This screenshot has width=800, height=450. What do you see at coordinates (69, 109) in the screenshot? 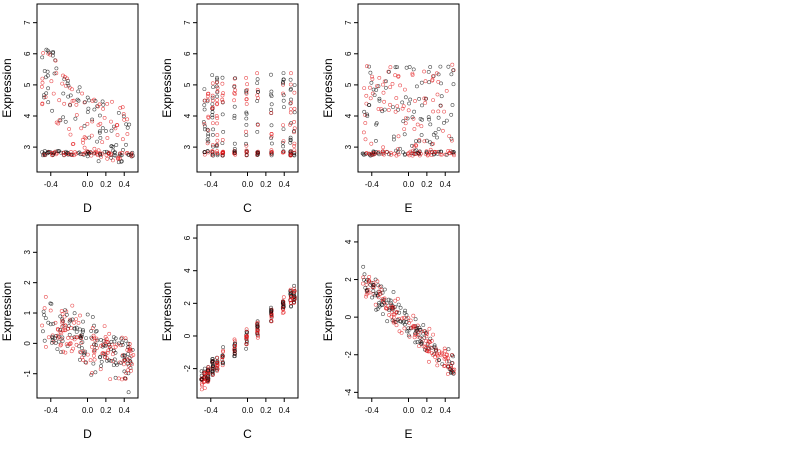
I see `panel-1: -0.4 0.0 0.2 0.4 3 4 5 6 7 D Expression` at bounding box center [69, 109].